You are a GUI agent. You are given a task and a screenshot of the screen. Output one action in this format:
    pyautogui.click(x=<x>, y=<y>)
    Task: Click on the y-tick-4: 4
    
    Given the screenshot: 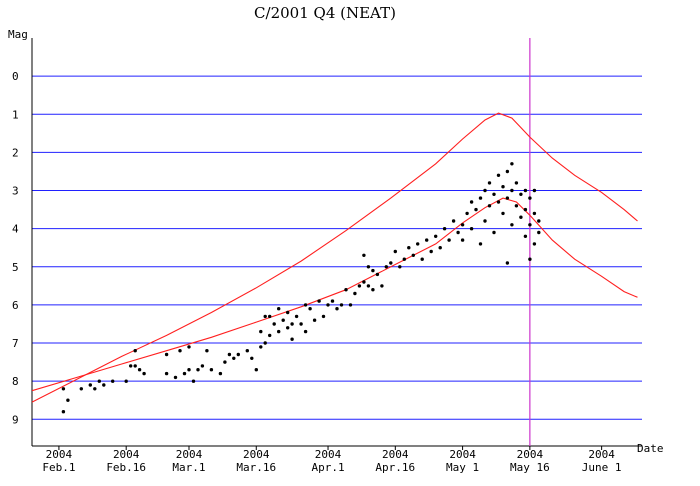 What is the action you would take?
    pyautogui.click(x=15, y=229)
    